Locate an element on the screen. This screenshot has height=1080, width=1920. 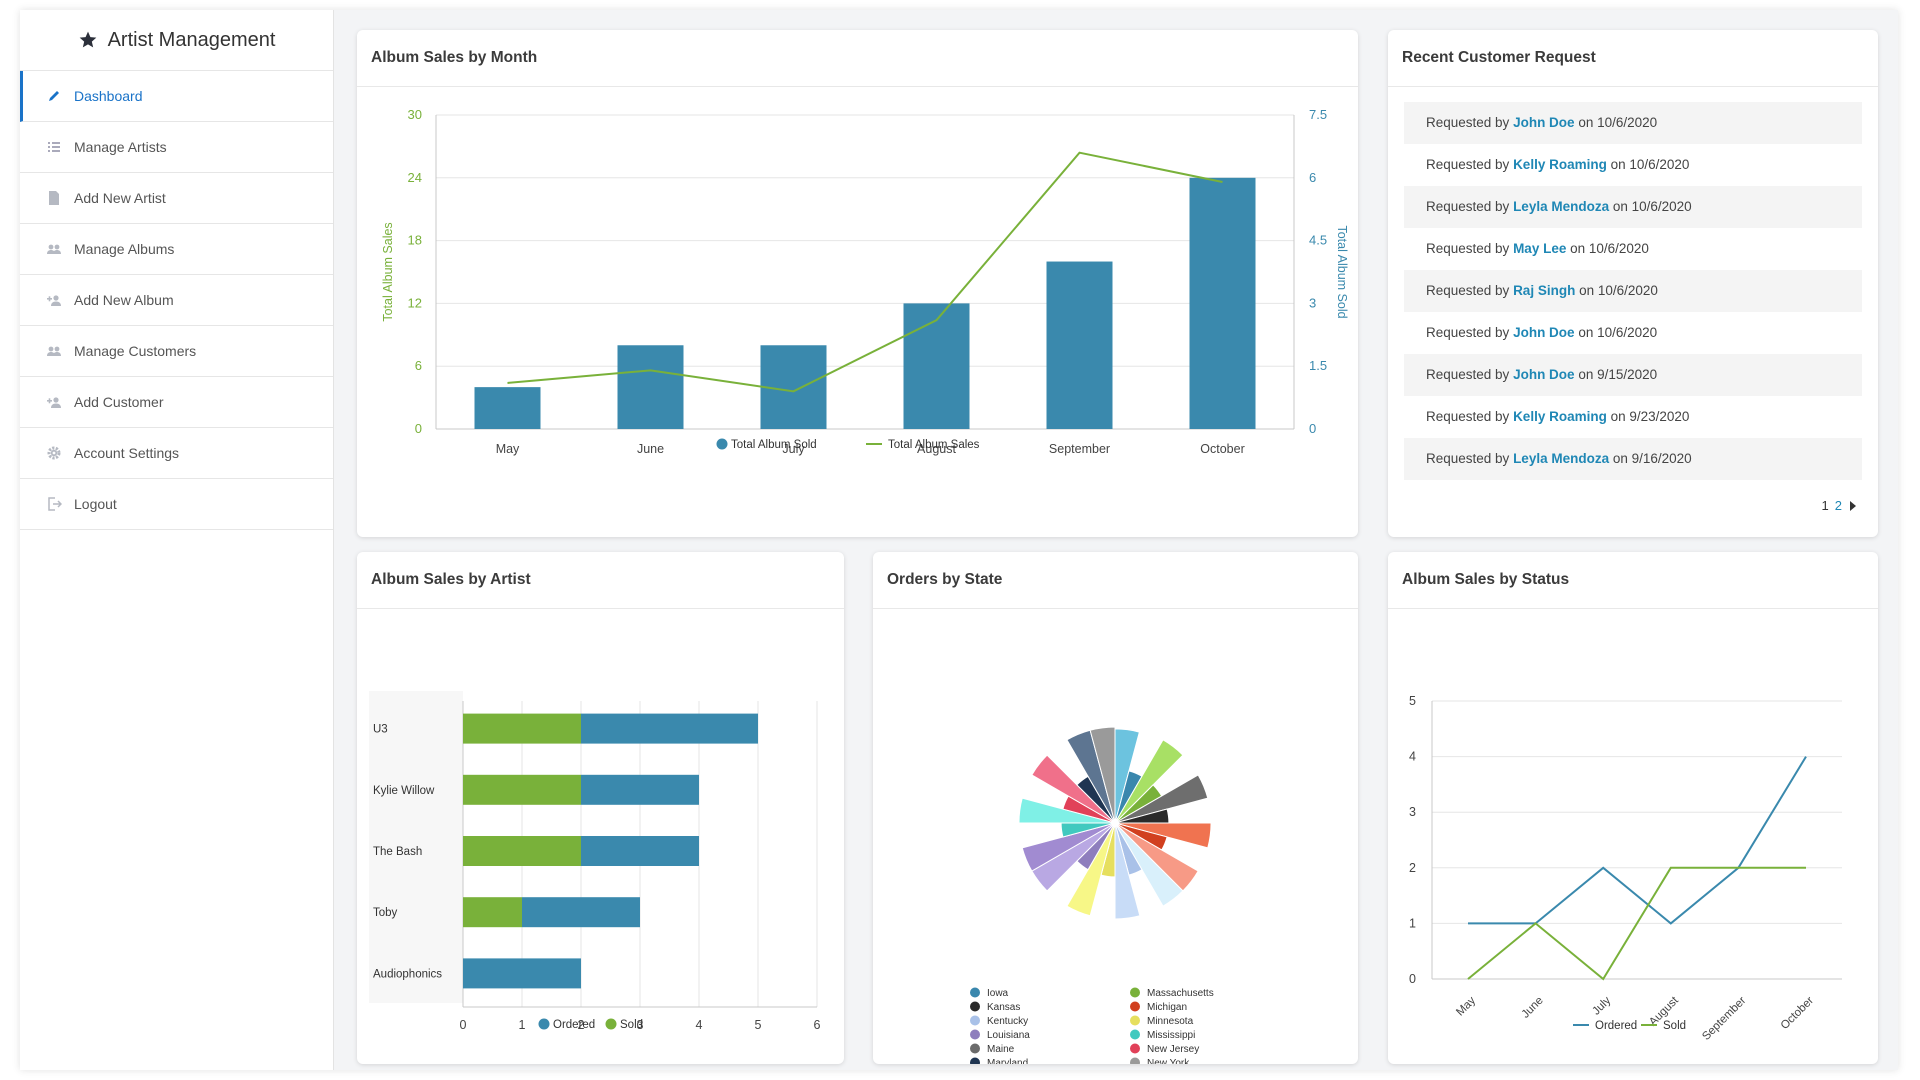
x-tick-label: 2 is located at coordinates (581, 1025).